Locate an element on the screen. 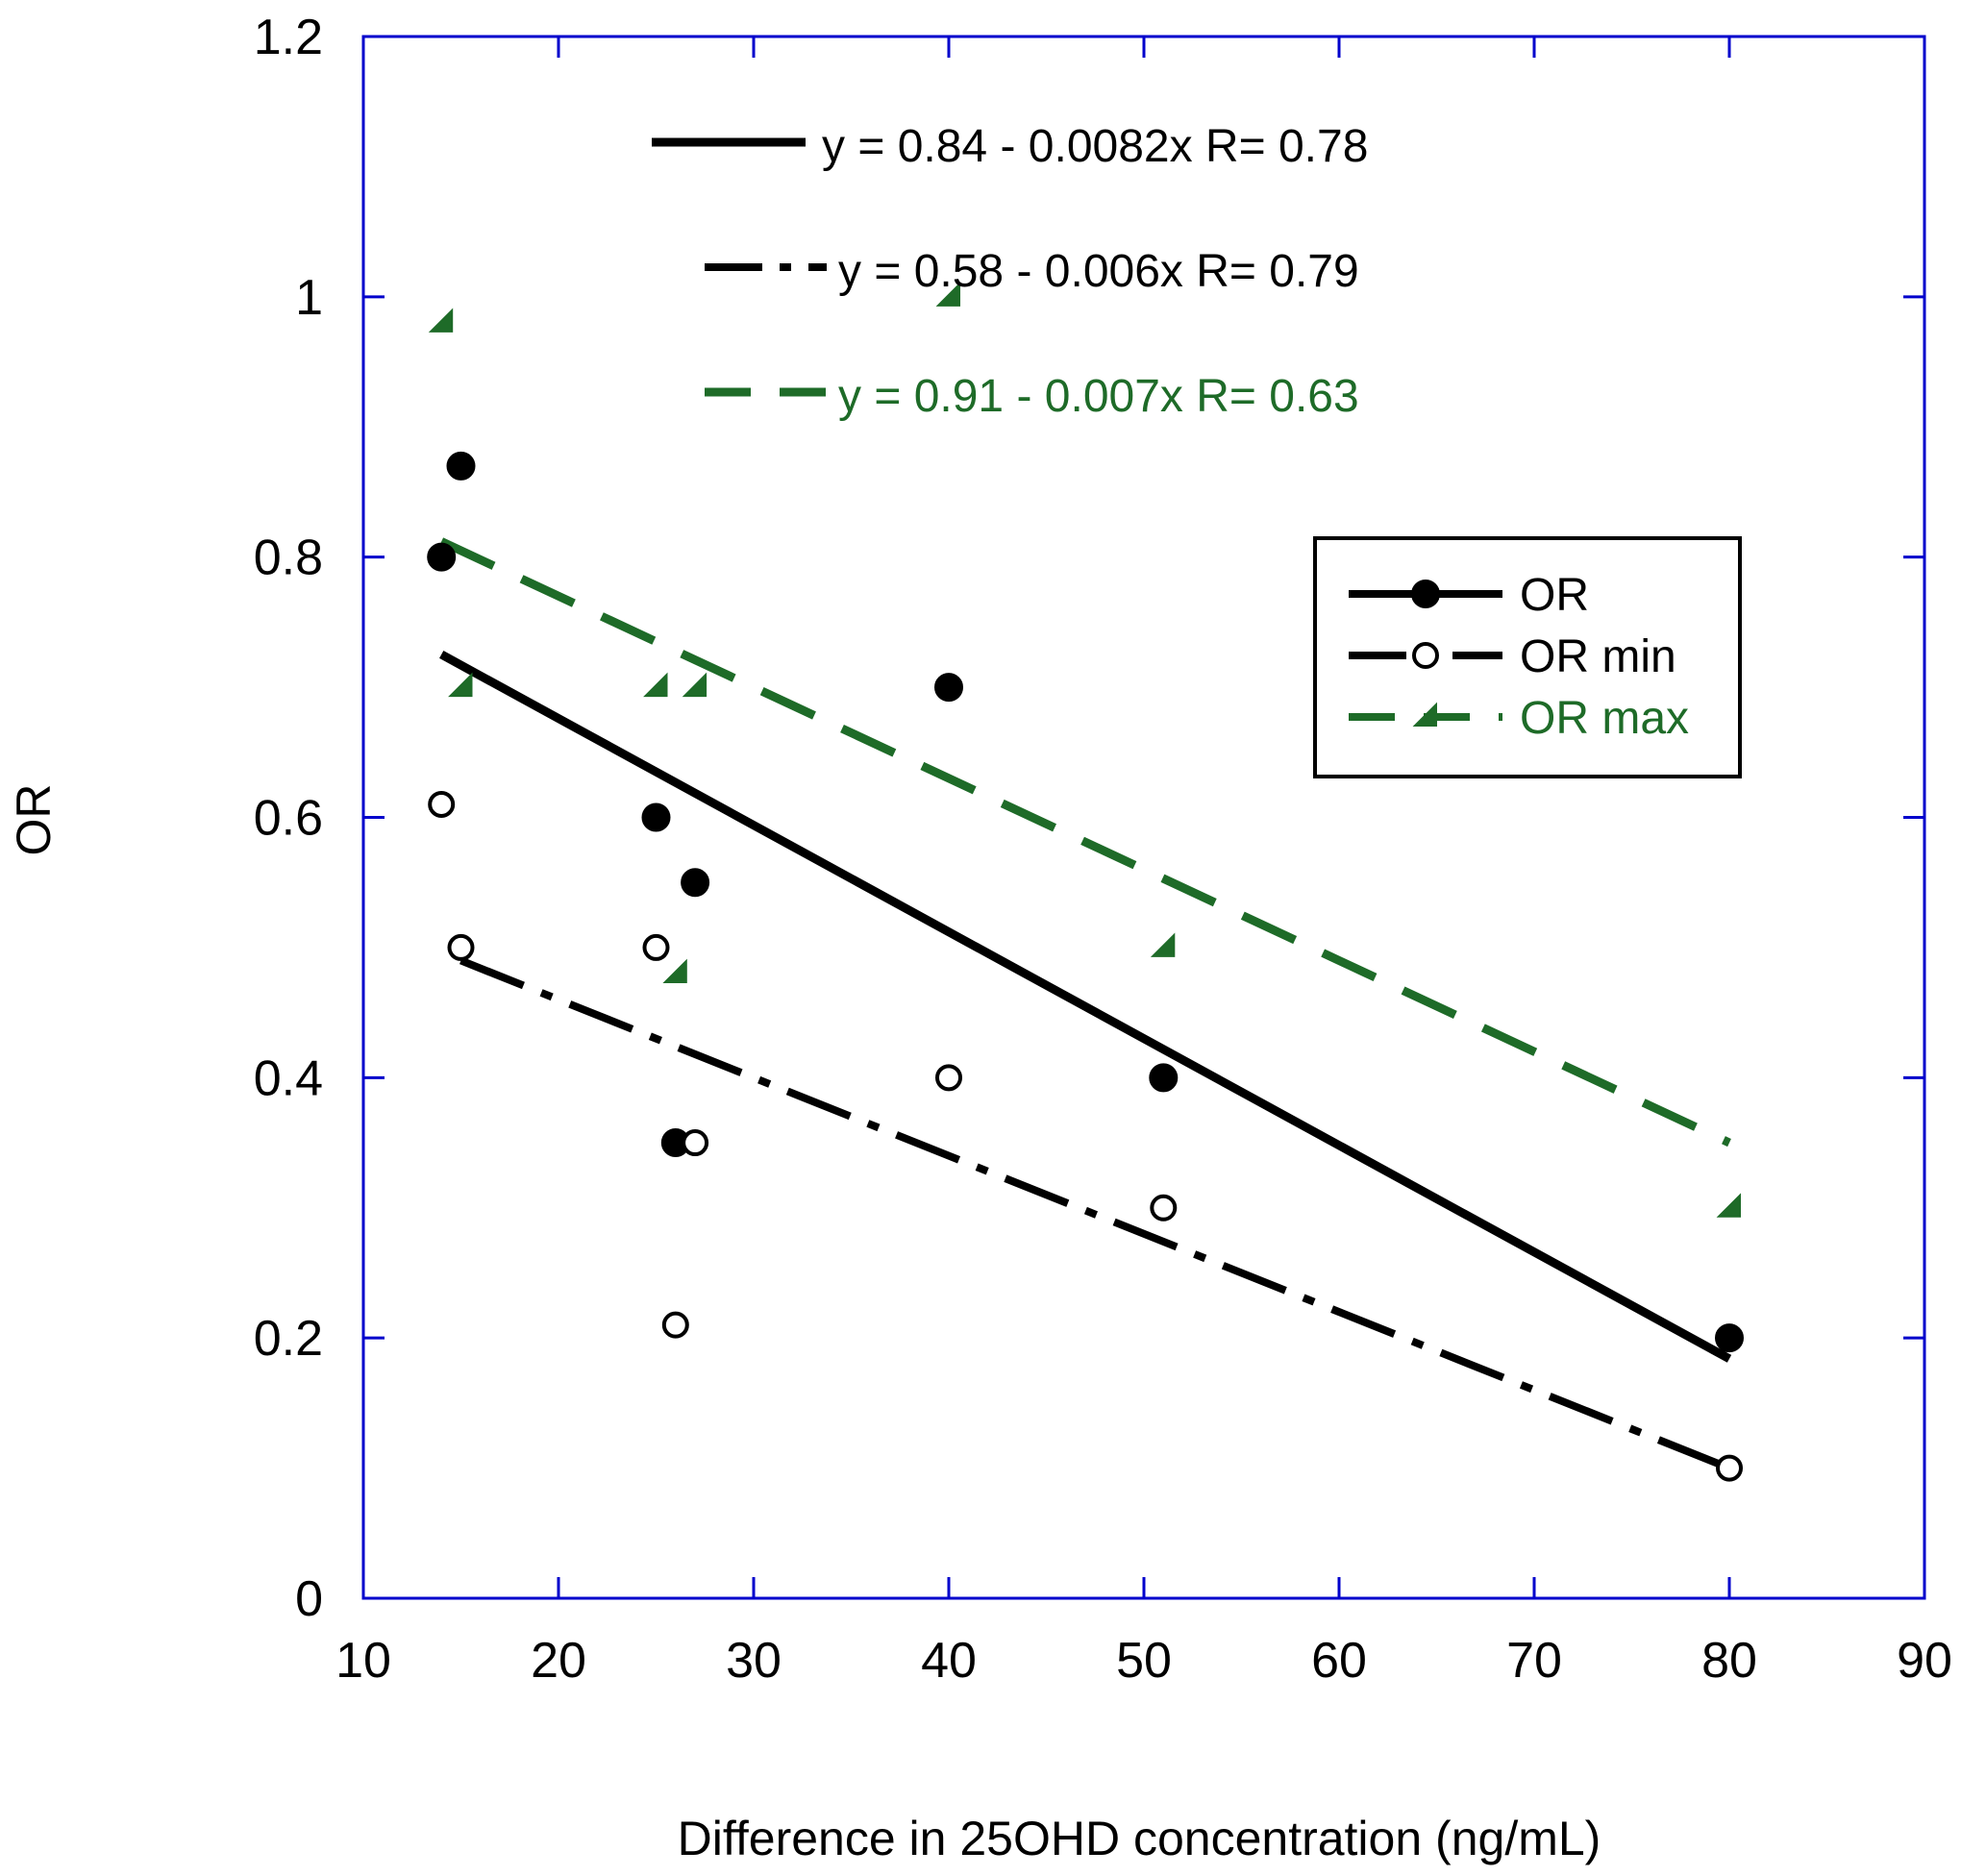 The width and height of the screenshot is (1961, 1876). y-tick-label: 1.2 is located at coordinates (289, 37).